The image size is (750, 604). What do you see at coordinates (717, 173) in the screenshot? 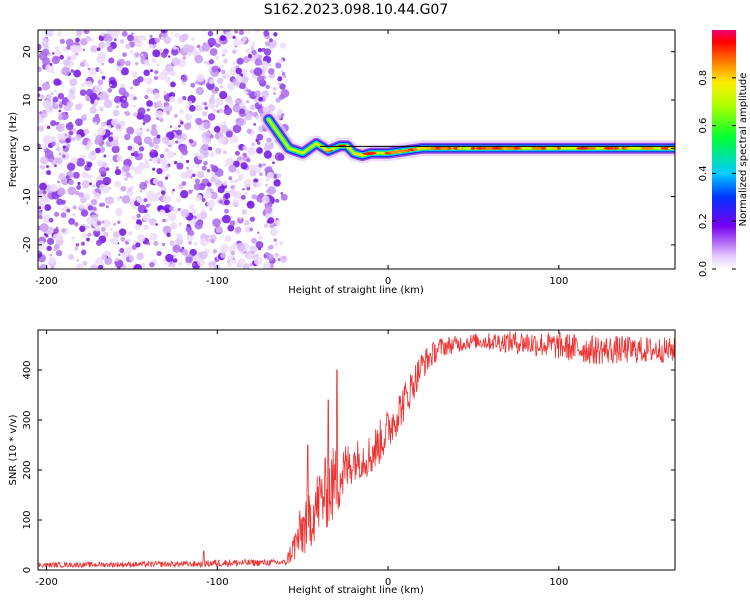
I see `colorbar-ticks: 0.0 0.2 0.4 0.6 0.8` at bounding box center [717, 173].